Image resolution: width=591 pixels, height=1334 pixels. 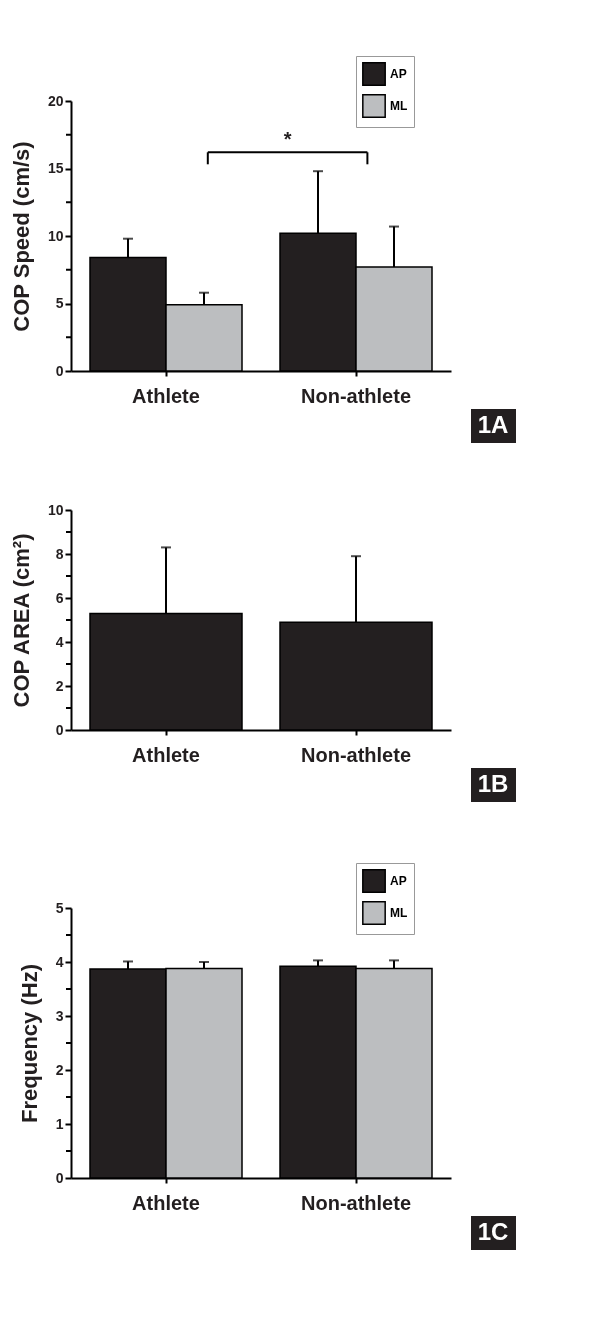 I want to click on y-axis-title: Frequency (Hz), so click(x=29, y=1043).